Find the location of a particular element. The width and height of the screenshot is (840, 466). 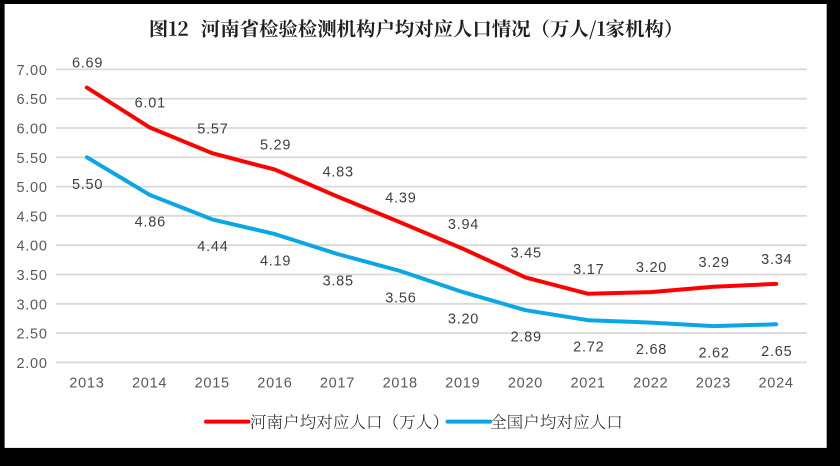

svg-text: 2019 is located at coordinates (462, 384).